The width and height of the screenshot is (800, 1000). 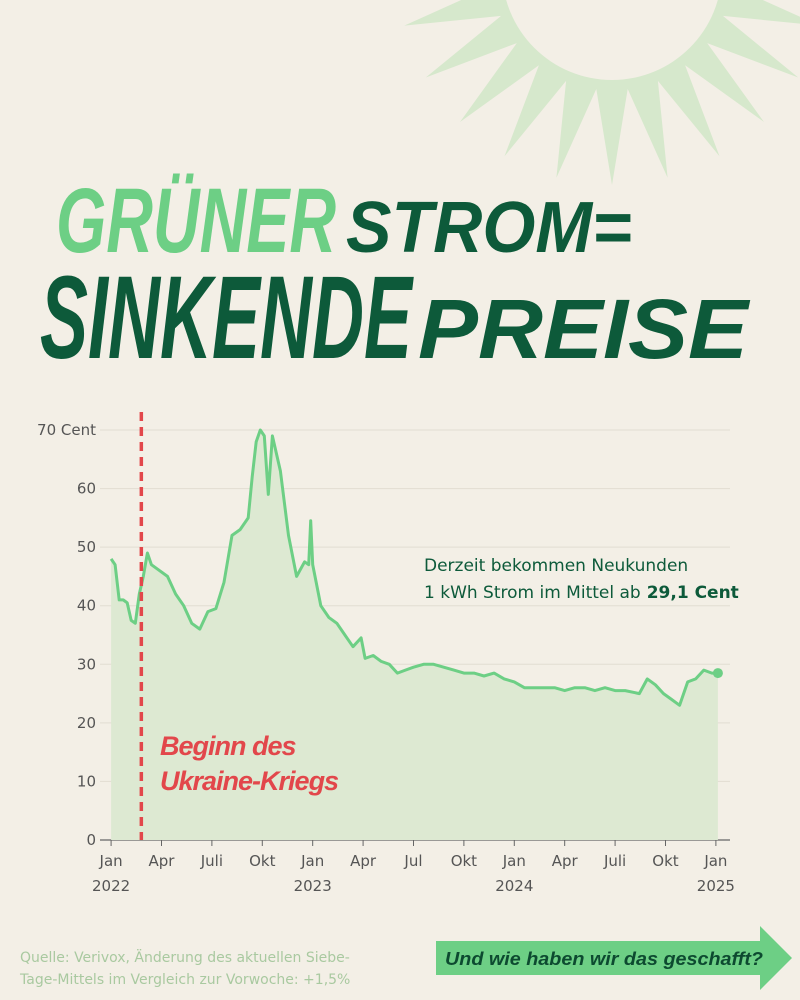 I want to click on decoration, so click(x=602, y=92).